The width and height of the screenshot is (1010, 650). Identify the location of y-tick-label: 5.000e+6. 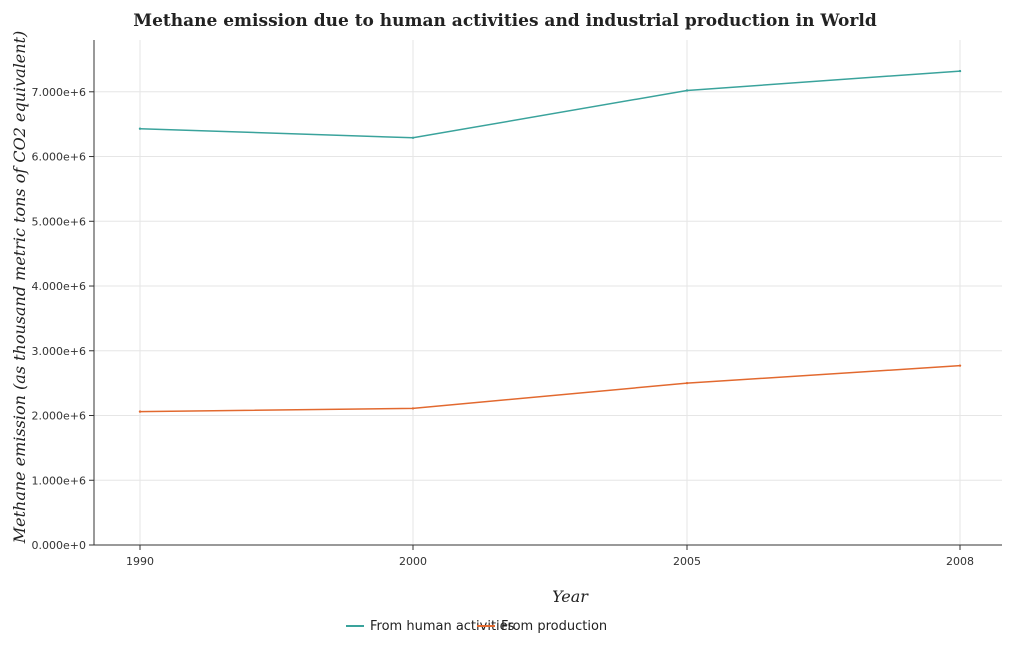
(59, 221).